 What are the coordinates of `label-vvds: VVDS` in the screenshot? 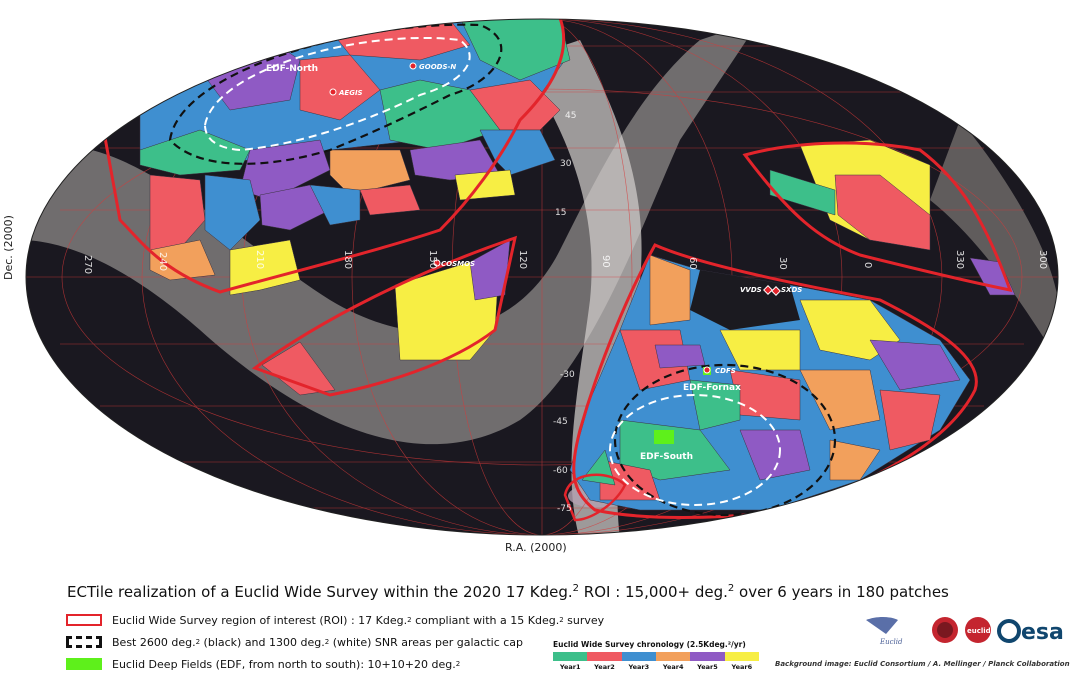 It's located at (751, 290).